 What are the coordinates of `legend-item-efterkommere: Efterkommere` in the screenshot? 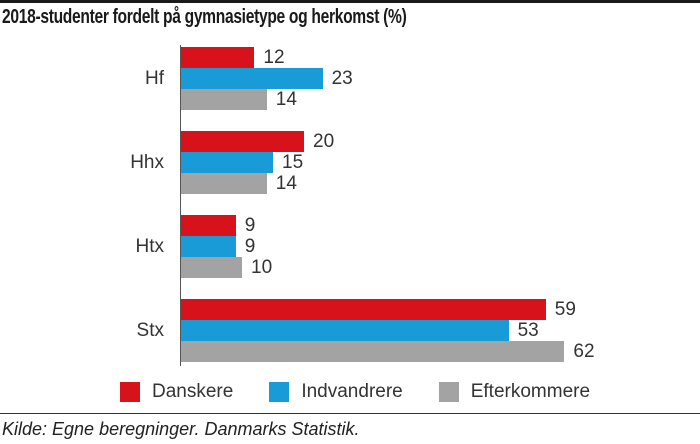 It's located at (514, 392).